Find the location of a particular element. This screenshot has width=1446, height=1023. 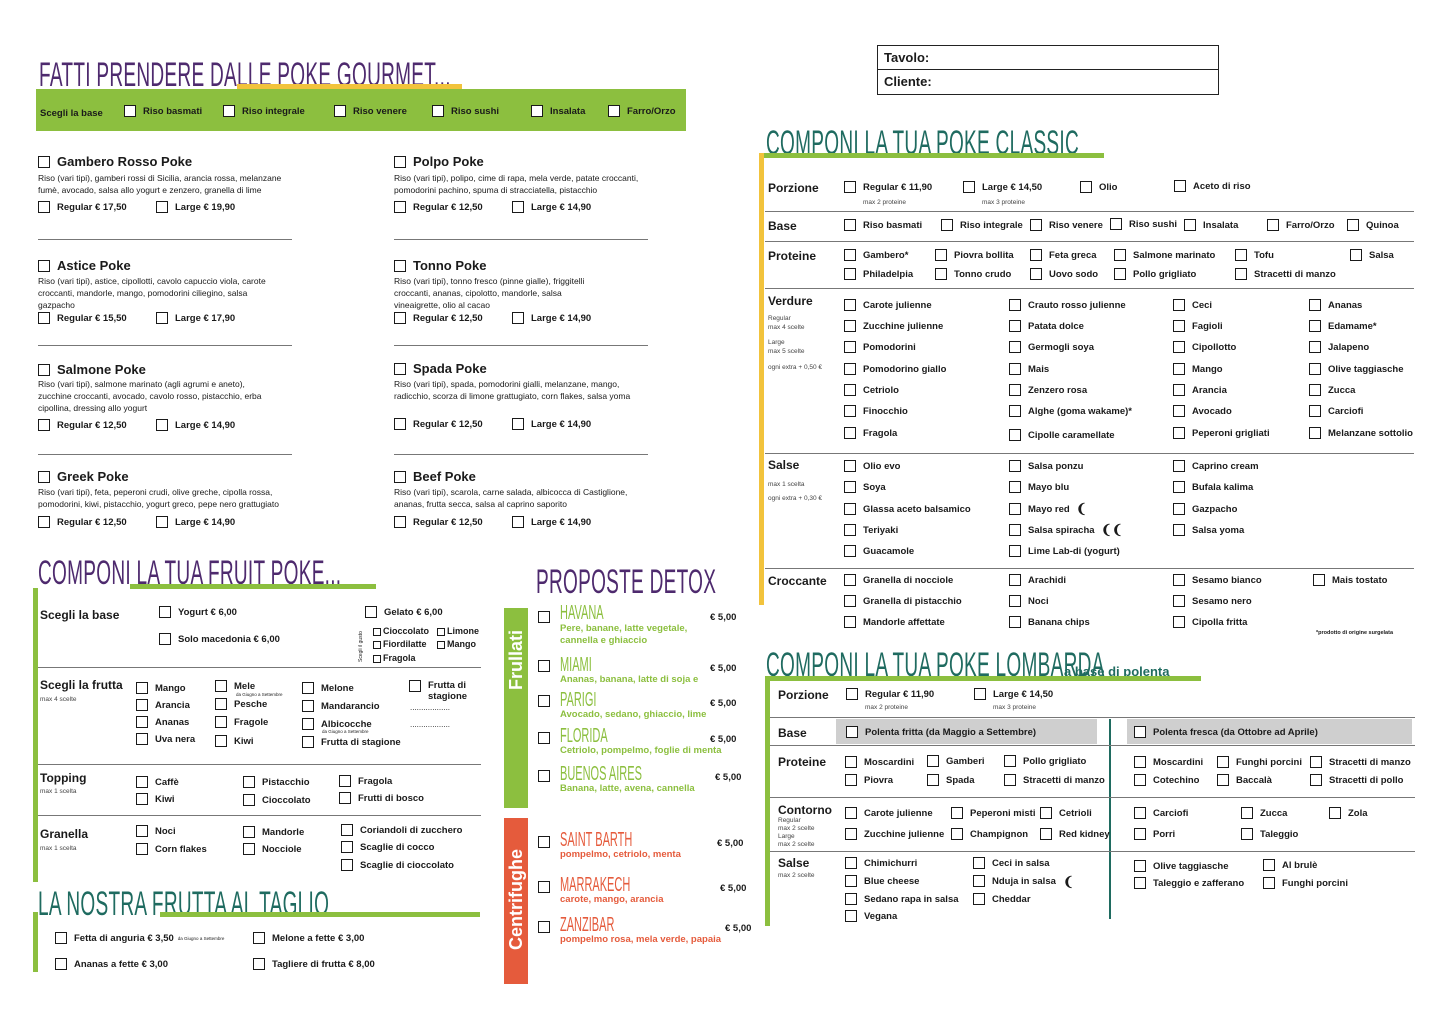

option-item: Pomodorino giallo is located at coordinates (895, 369).